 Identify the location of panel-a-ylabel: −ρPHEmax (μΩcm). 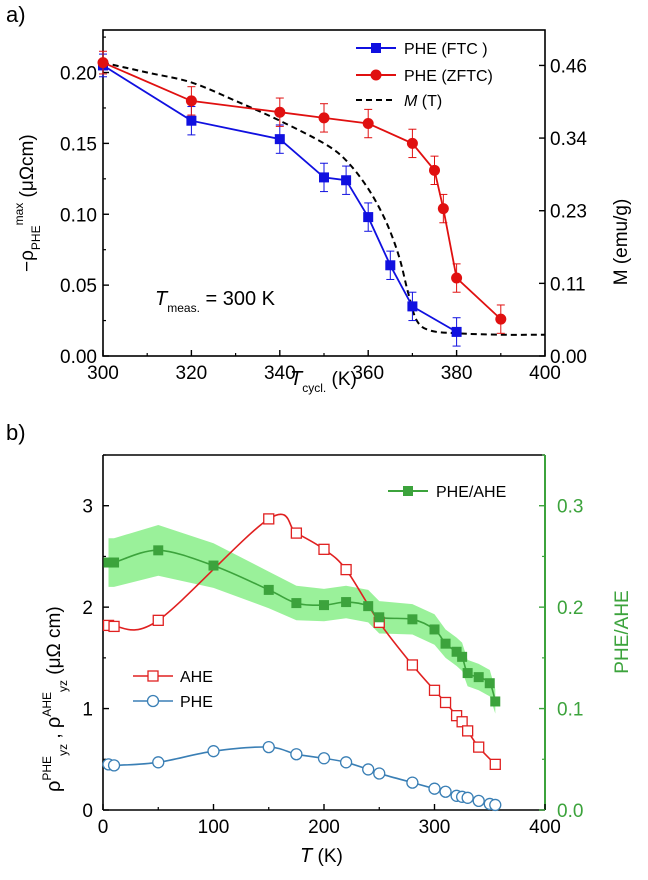
(27, 203).